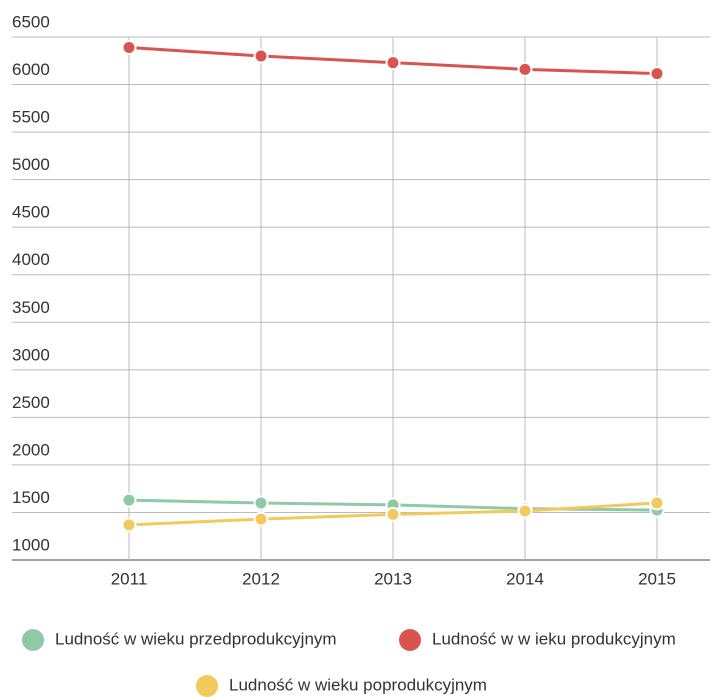  What do you see at coordinates (31, 544) in the screenshot?
I see `y-tick-label: 1000` at bounding box center [31, 544].